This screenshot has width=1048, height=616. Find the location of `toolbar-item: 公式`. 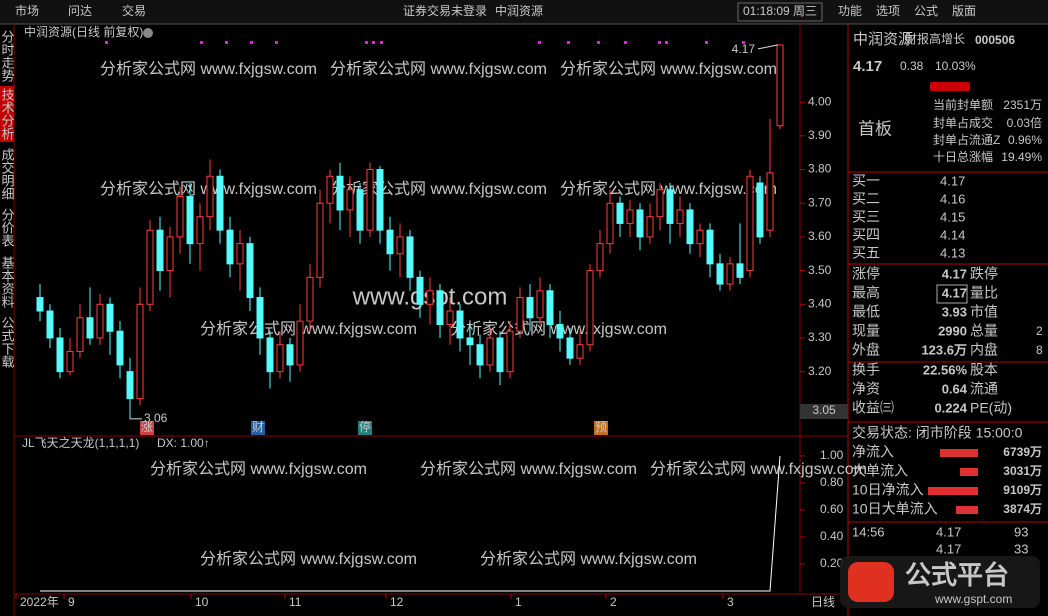

toolbar-item: 公式 is located at coordinates (926, 11).